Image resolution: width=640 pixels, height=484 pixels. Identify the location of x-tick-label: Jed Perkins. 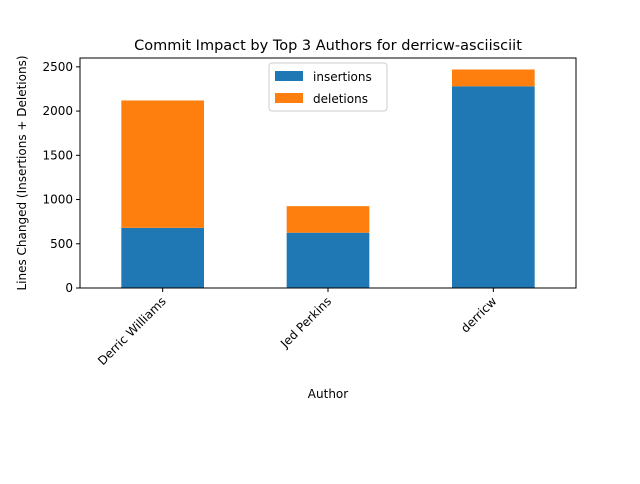
(305, 322).